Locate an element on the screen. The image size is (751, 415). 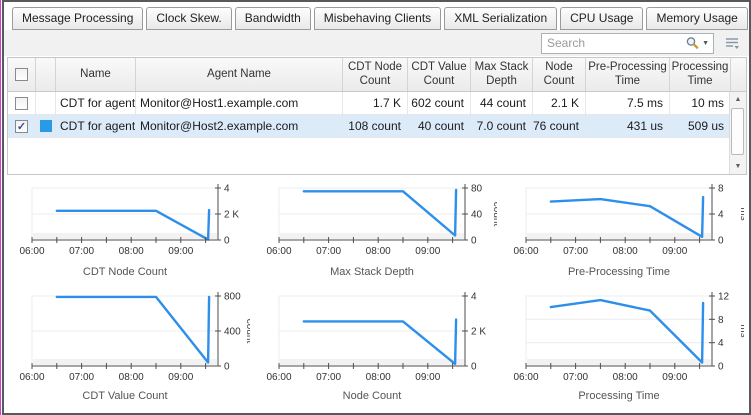
cell-cdt-value-count: 602 count is located at coordinates (439, 103).